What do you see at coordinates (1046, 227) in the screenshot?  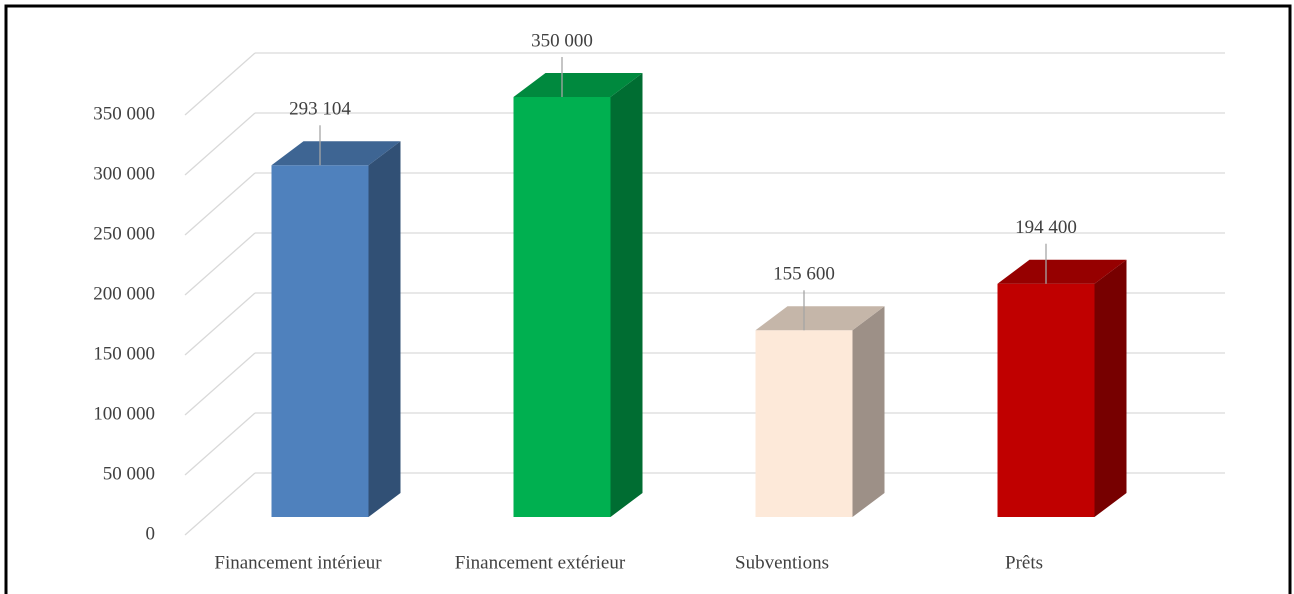 I see `value-label: 194 400` at bounding box center [1046, 227].